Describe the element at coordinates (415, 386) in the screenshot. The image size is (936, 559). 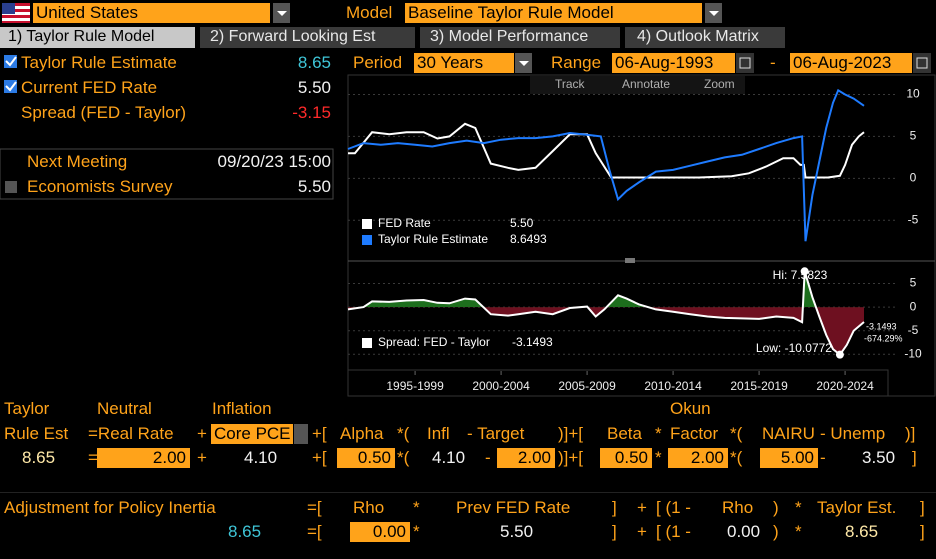
I see `x-tick-label: 1995-1999` at that location.